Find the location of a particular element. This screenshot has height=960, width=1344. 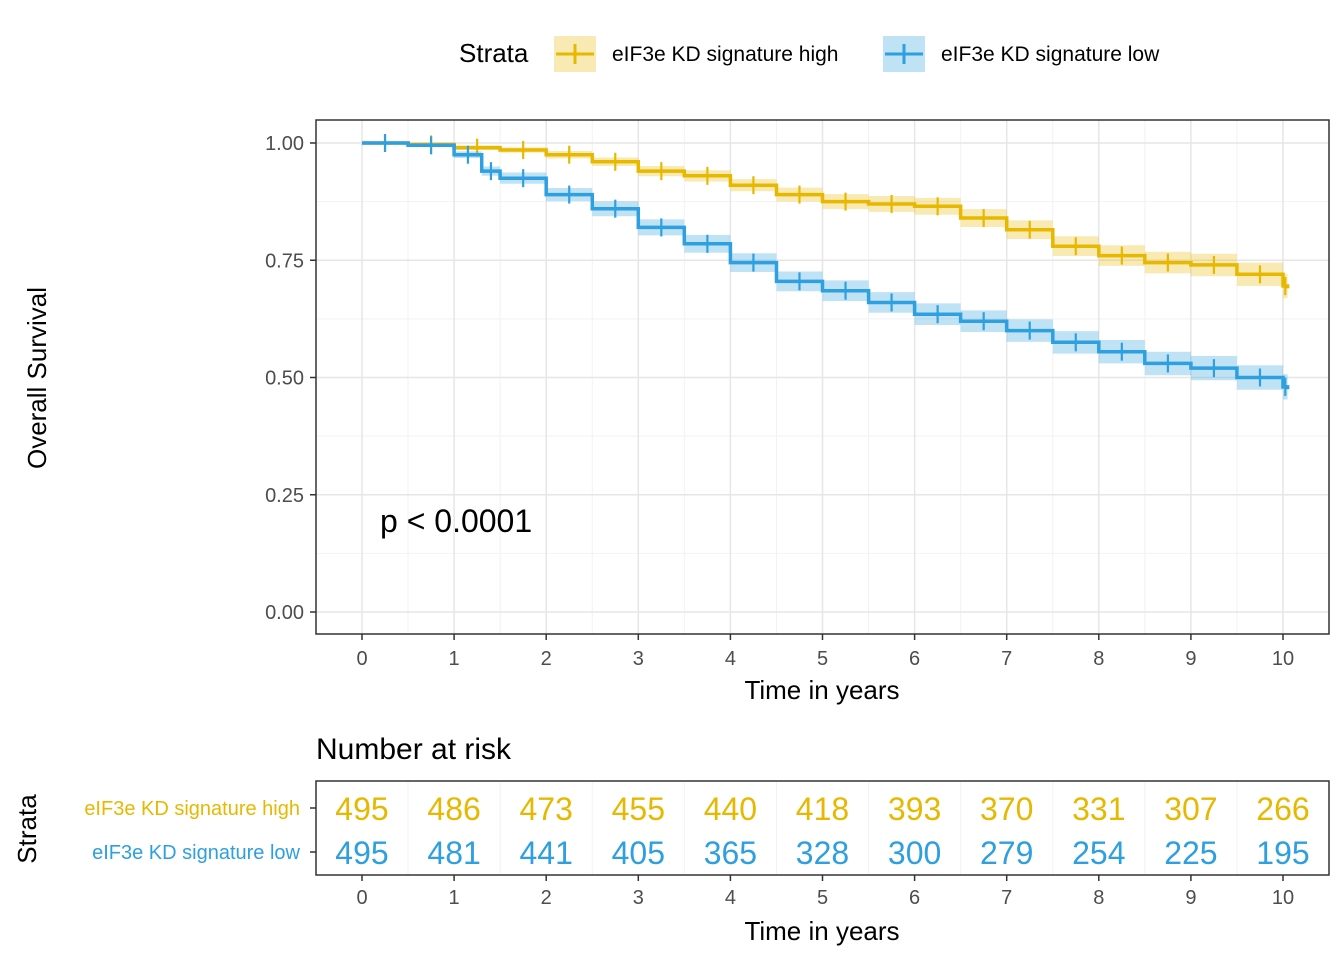

risk-count: 365 is located at coordinates (730, 853).